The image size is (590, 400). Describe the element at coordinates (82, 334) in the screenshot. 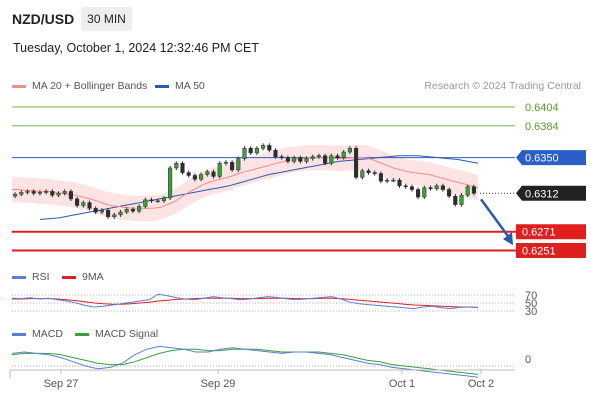

I see `macd-signal-swatch` at that location.